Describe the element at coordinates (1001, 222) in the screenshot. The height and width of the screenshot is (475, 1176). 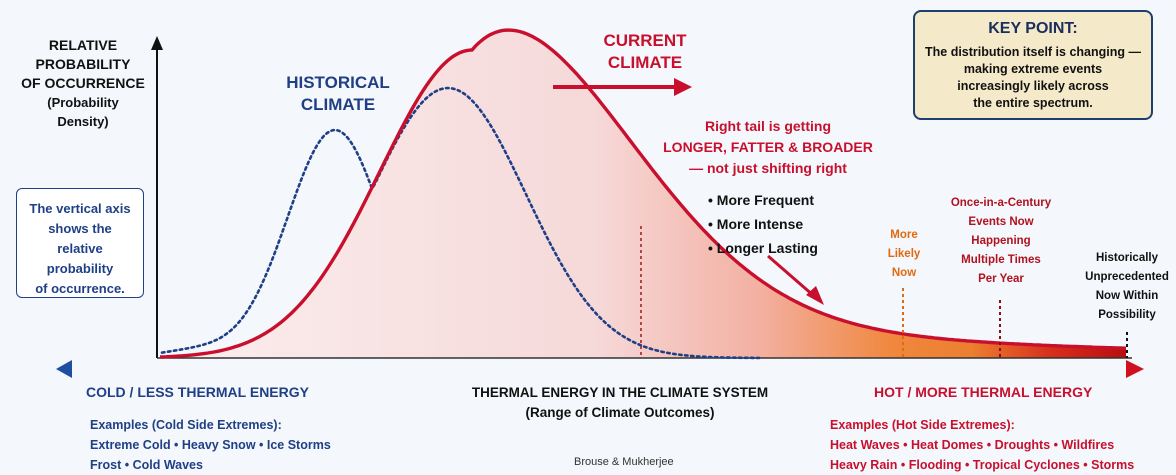
I see `century-line-2: Events Now` at that location.